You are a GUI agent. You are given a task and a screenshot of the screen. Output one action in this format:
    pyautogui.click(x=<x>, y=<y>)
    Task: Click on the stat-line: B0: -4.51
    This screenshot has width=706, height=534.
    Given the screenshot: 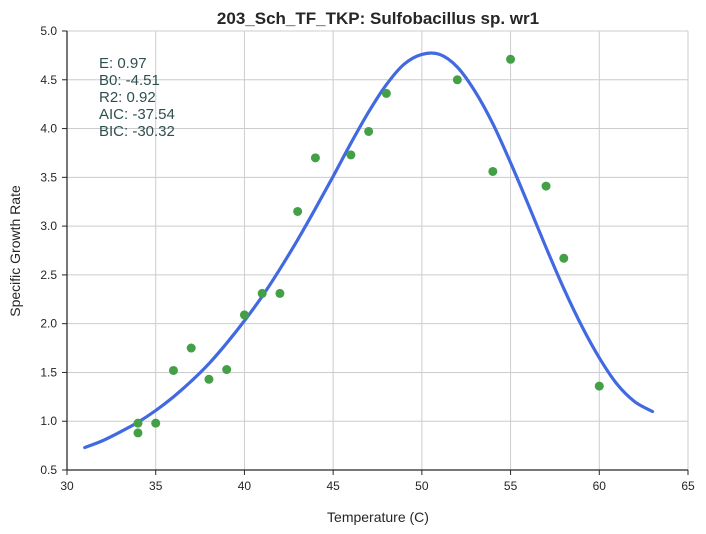 What is the action you would take?
    pyautogui.click(x=129, y=80)
    